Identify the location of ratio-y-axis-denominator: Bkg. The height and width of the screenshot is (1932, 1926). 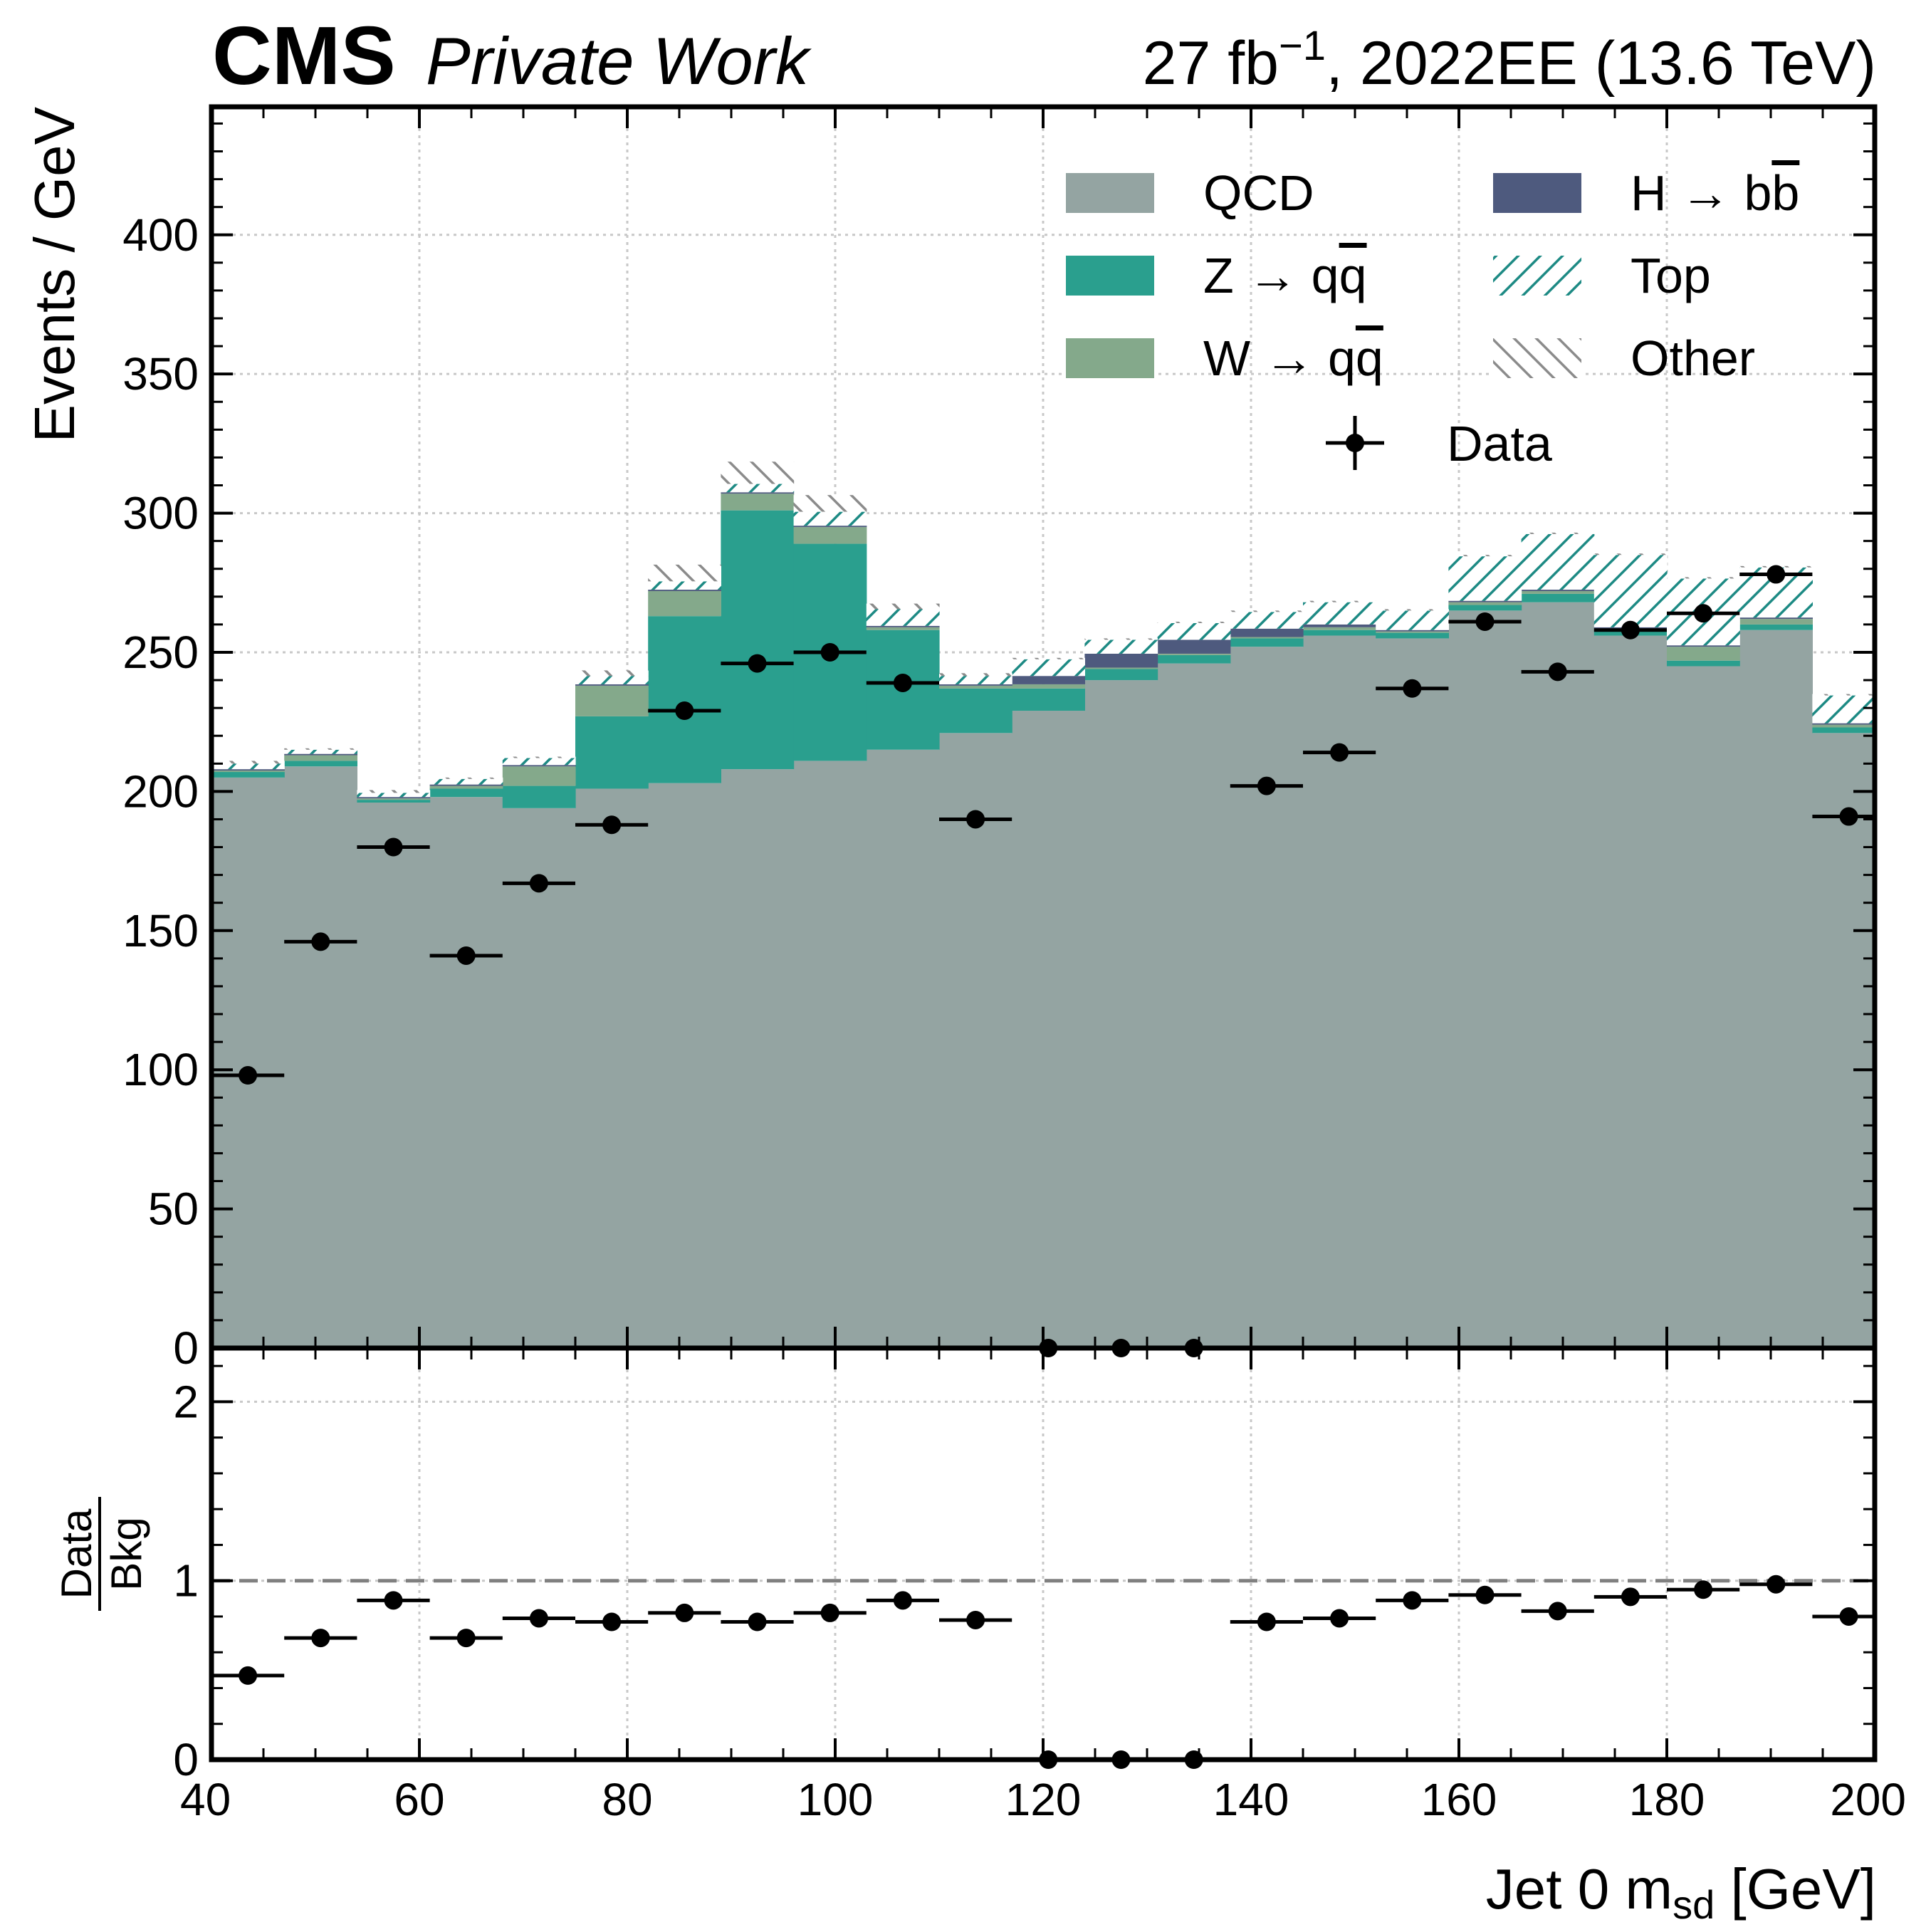
(127, 1553).